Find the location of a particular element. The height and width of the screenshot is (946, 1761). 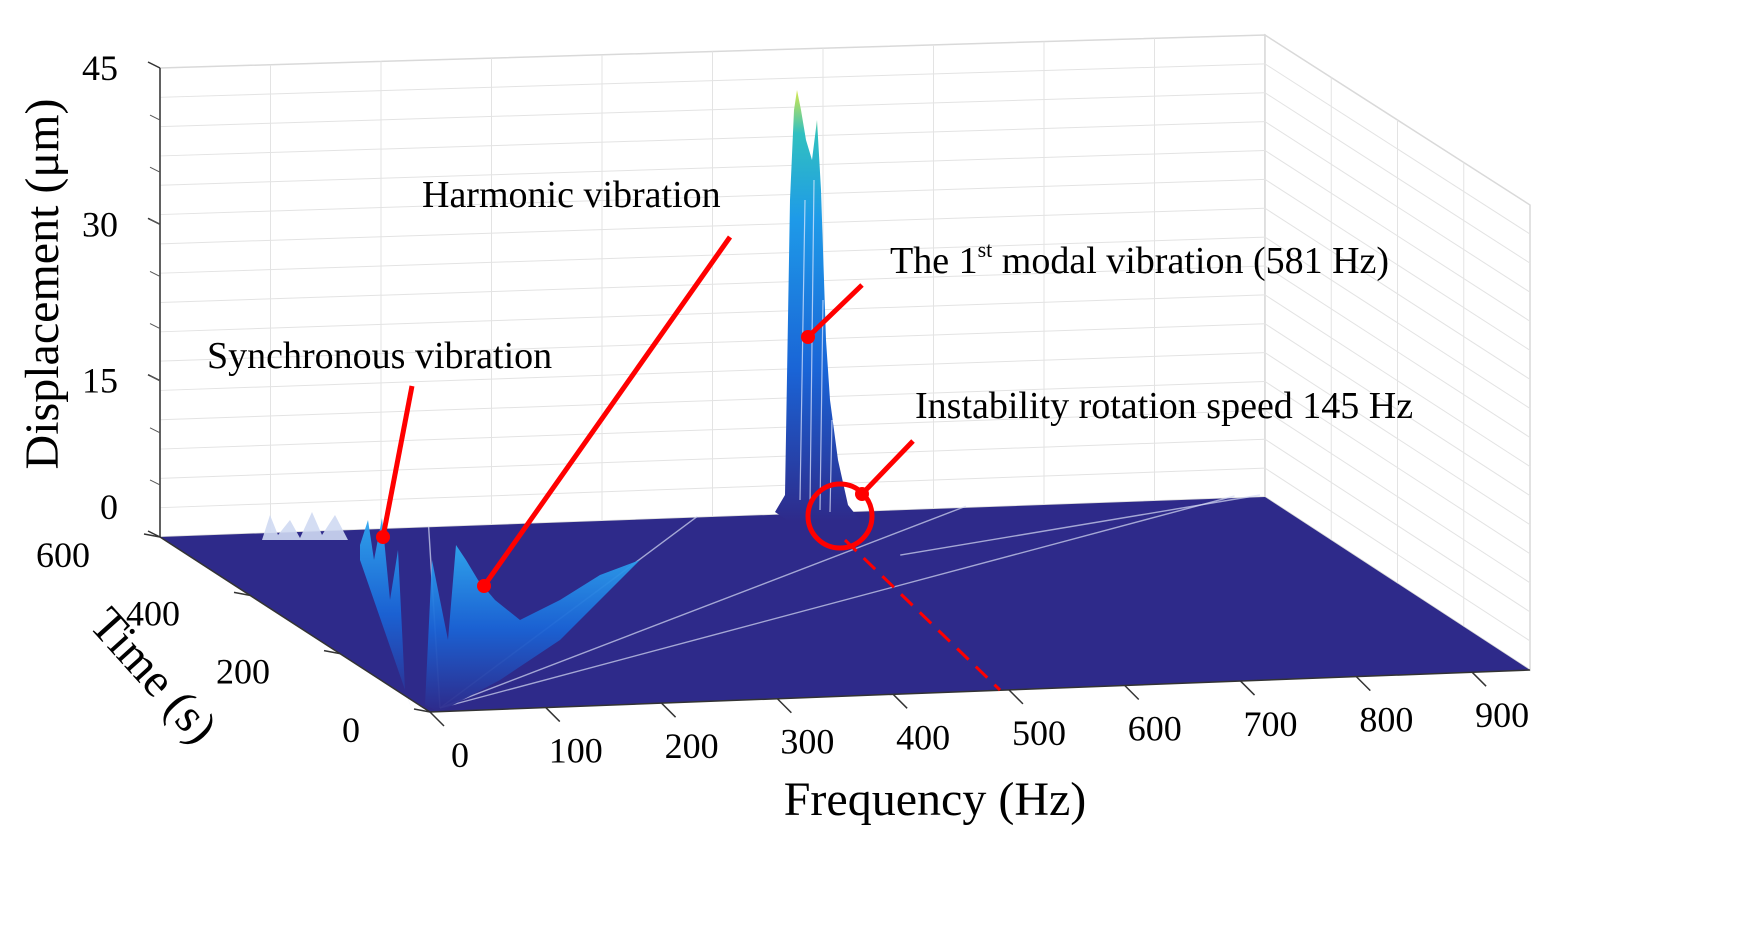

x-tick-label: 500 is located at coordinates (1039, 733).